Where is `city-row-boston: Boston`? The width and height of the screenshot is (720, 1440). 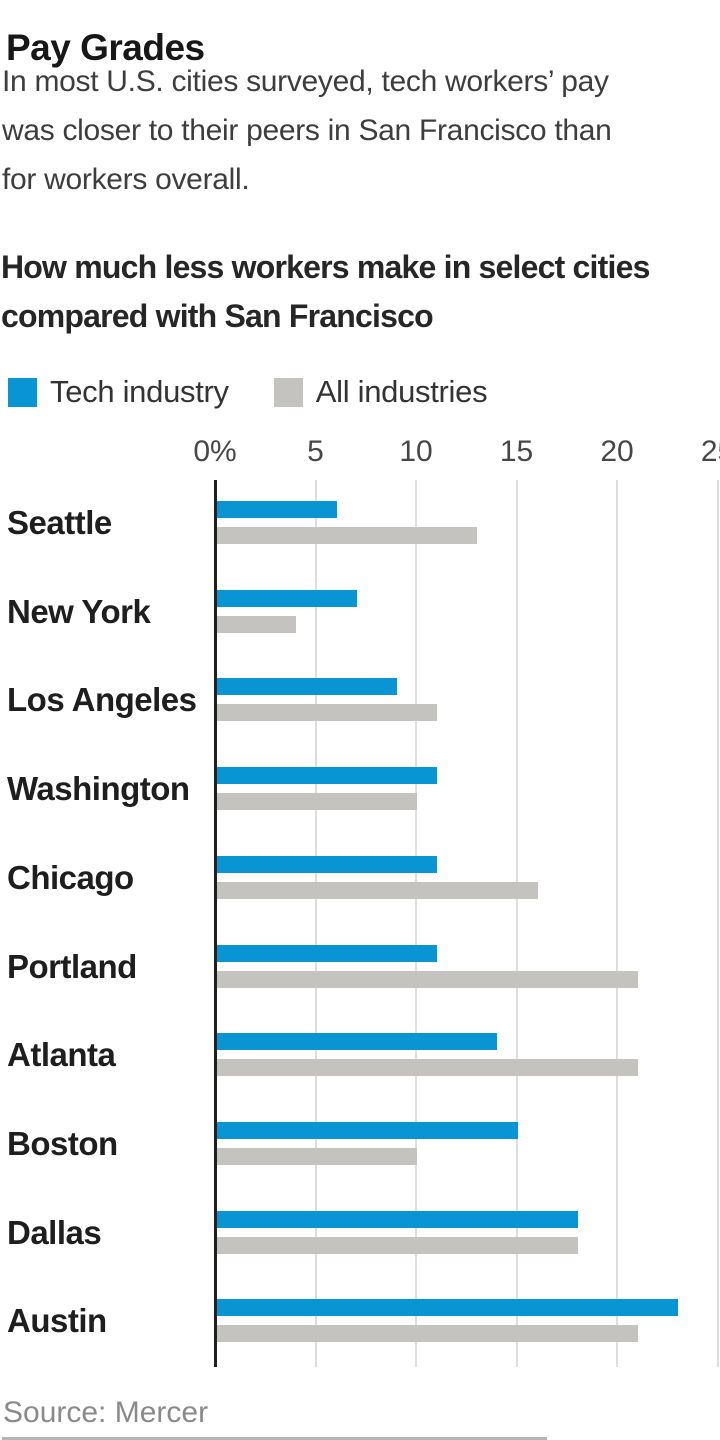 city-row-boston: Boston is located at coordinates (360, 1145).